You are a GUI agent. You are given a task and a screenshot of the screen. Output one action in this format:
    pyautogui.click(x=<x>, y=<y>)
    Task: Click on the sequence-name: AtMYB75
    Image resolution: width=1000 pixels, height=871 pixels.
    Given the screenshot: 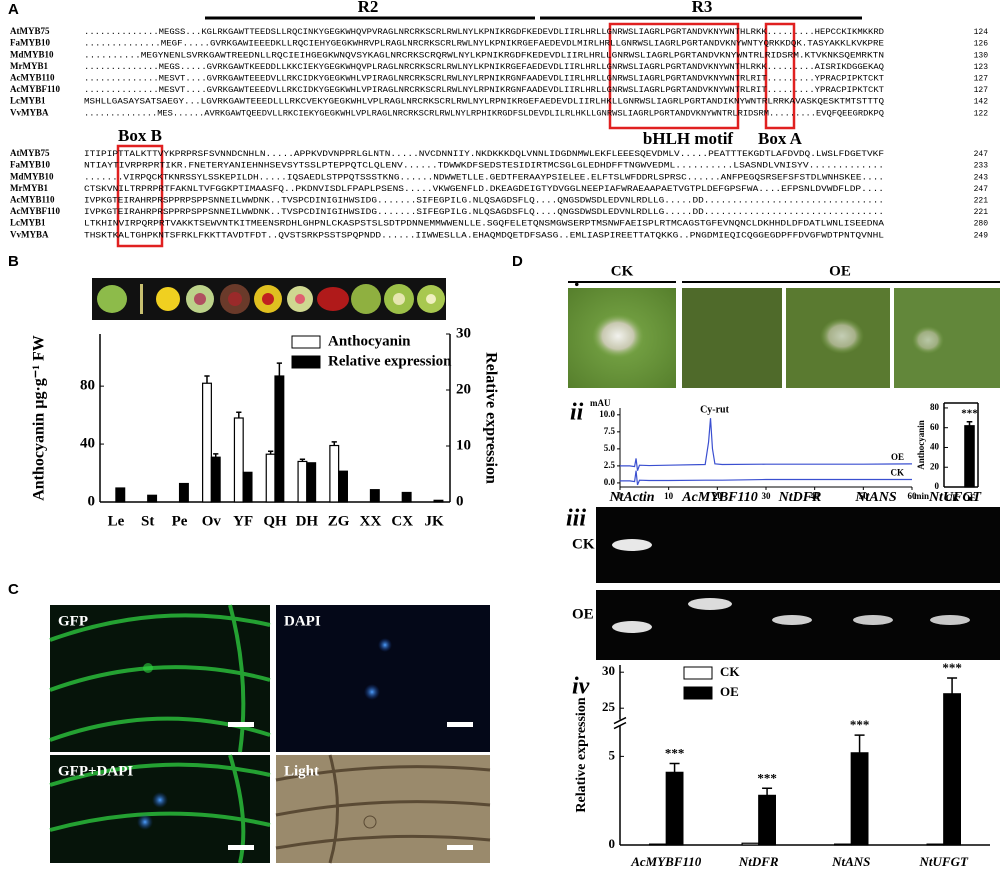 What is the action you would take?
    pyautogui.click(x=30, y=153)
    